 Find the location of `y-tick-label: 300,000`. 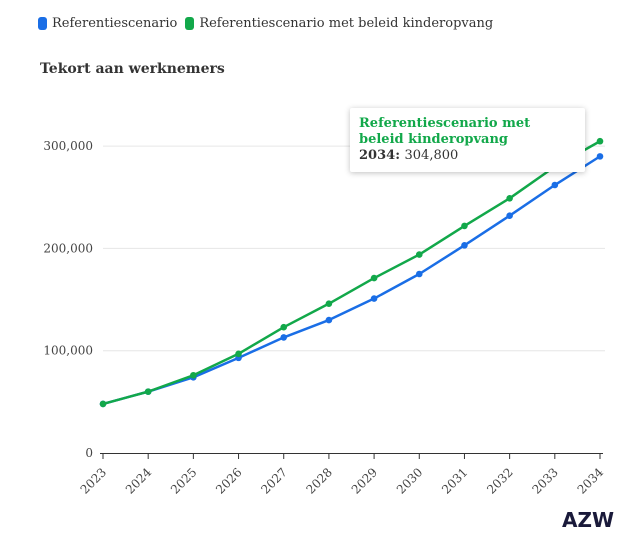

y-tick-label: 300,000 is located at coordinates (68, 146).